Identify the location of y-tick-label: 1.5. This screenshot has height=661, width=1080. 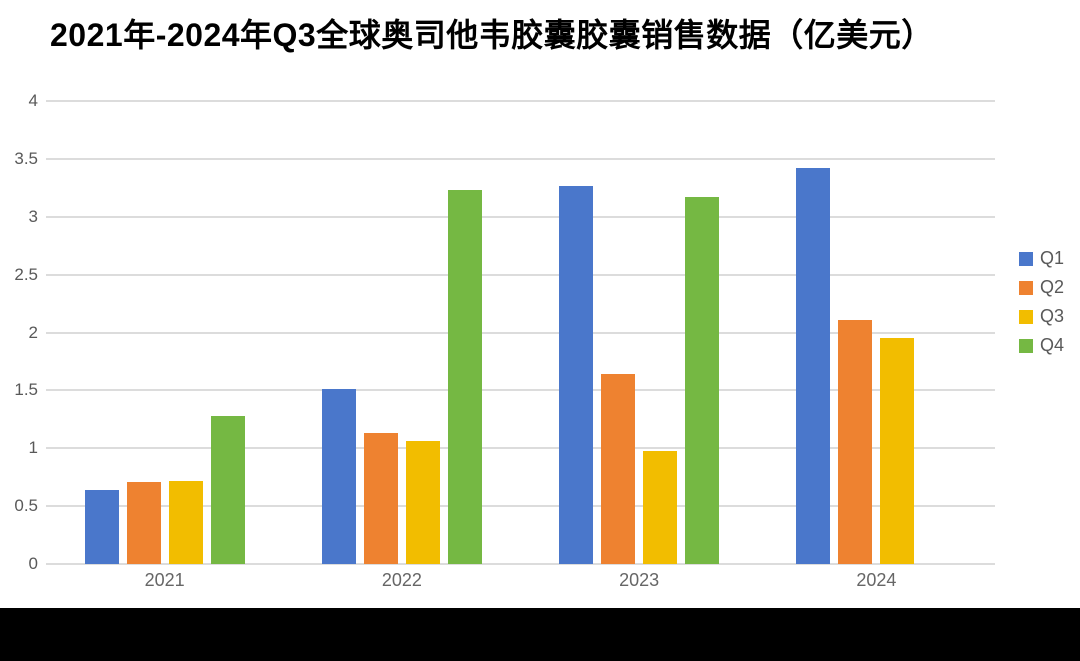
(26, 390).